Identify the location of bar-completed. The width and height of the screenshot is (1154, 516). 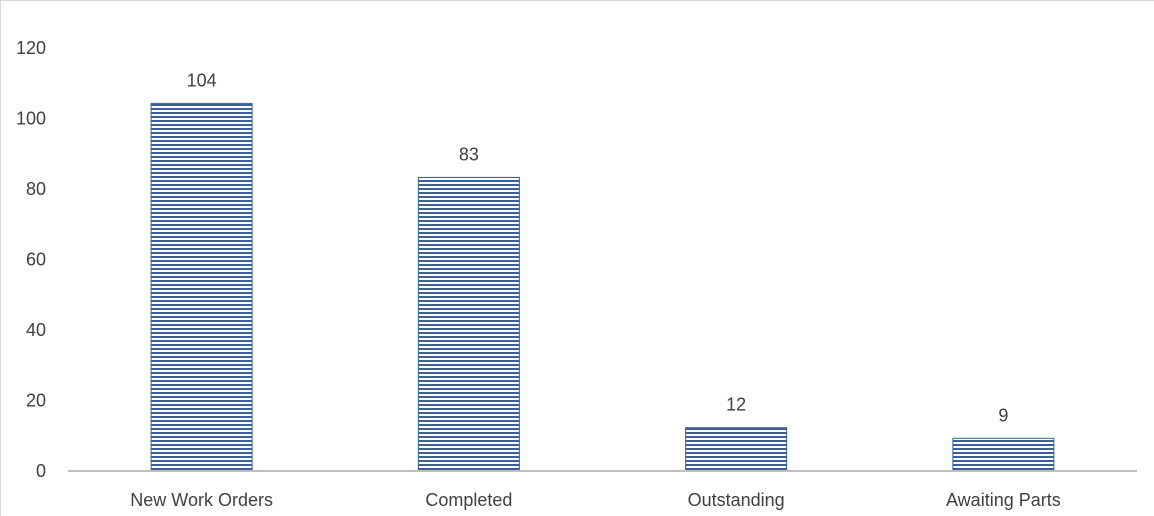
(468, 323).